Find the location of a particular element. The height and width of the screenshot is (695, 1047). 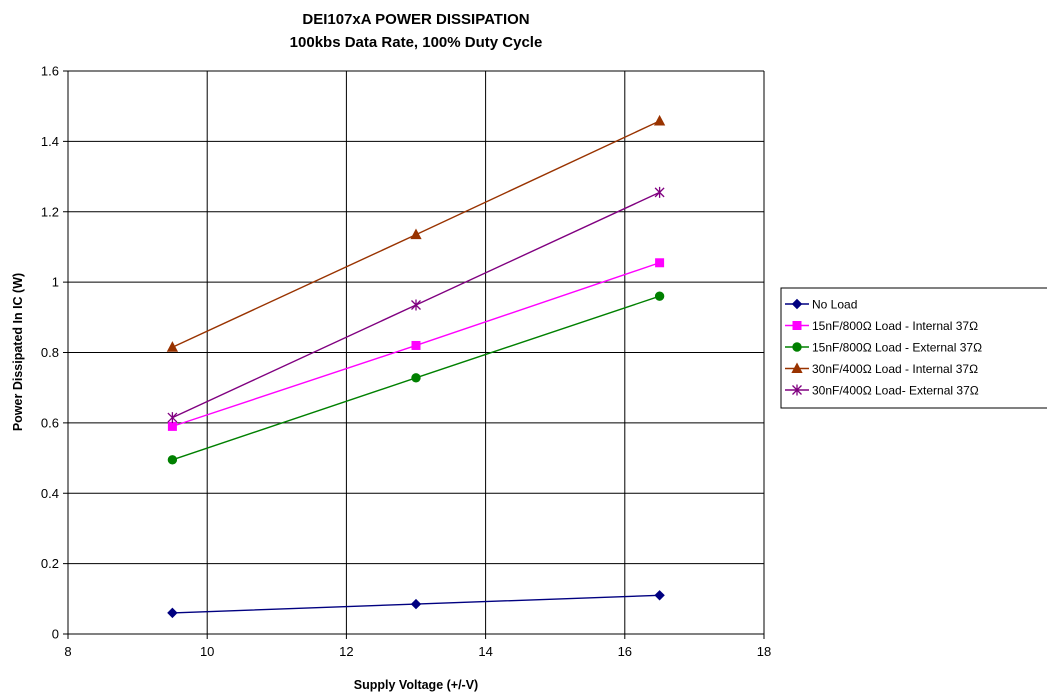

y-tick-label: 0.8 is located at coordinates (50, 352).